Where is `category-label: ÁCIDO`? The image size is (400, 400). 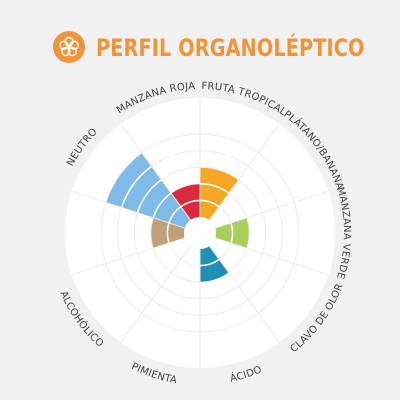 category-label: ÁCIDO is located at coordinates (246, 374).